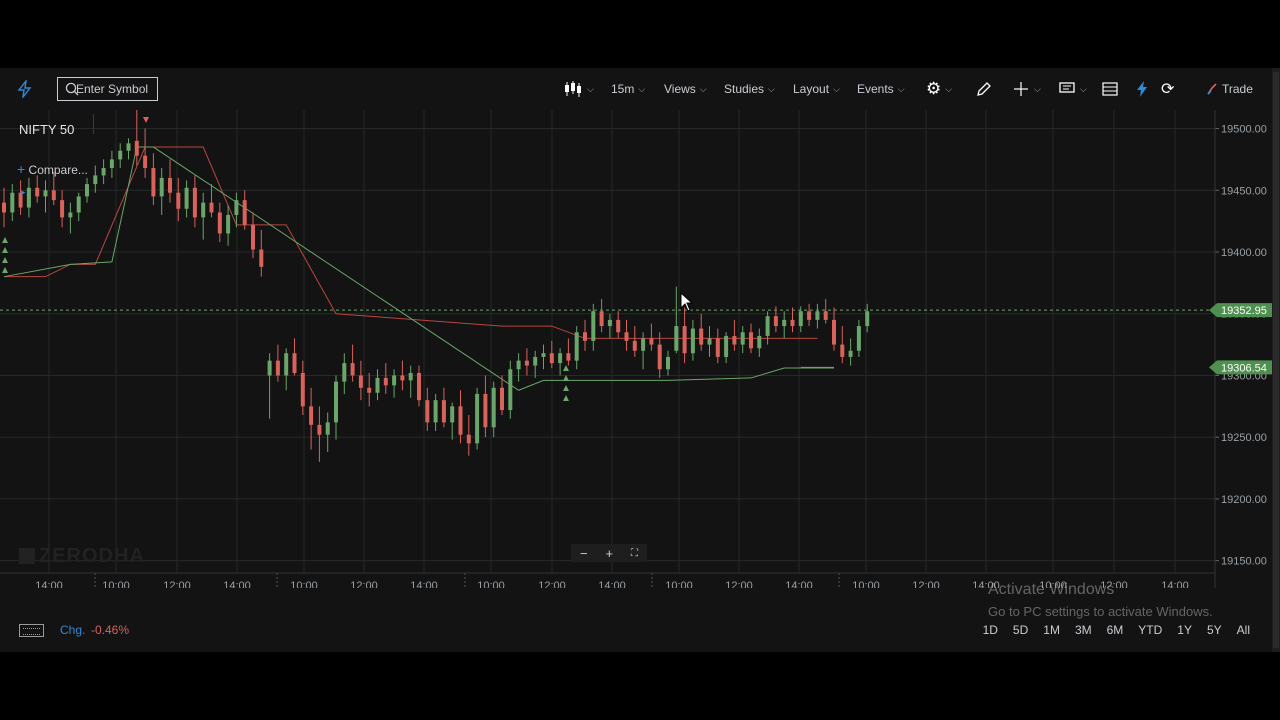 The width and height of the screenshot is (1280, 720). What do you see at coordinates (881, 89) in the screenshot?
I see `events-menu: Events ⌵` at bounding box center [881, 89].